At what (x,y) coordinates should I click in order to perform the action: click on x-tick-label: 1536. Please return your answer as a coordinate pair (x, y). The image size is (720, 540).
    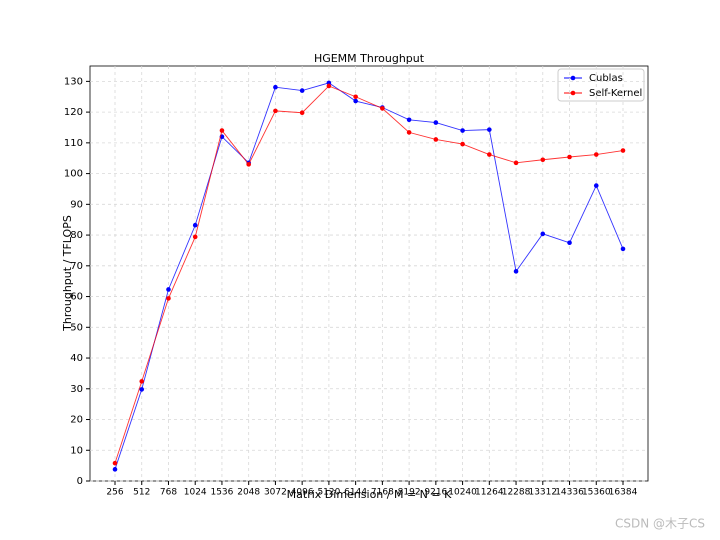
    Looking at the image, I should click on (221, 493).